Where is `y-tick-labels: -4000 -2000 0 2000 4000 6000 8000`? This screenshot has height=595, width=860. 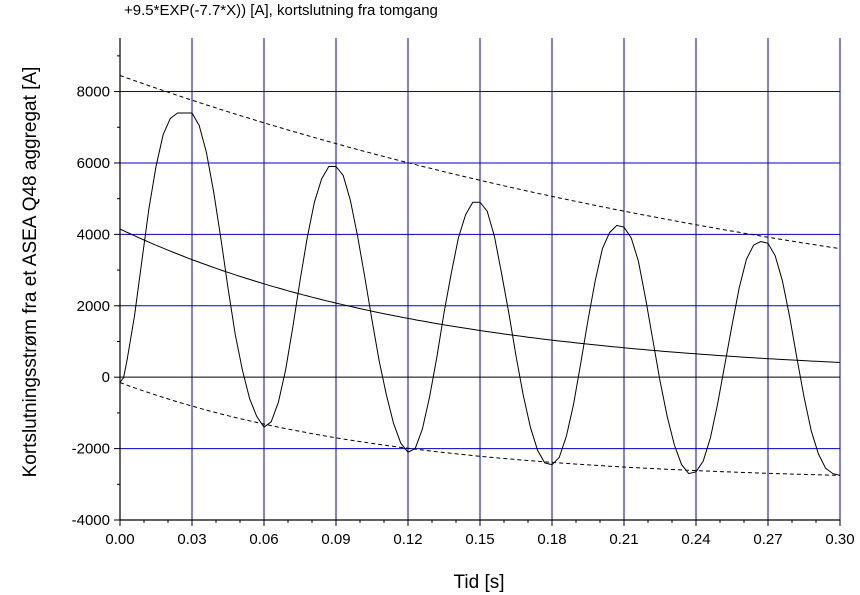
y-tick-labels: -4000 -2000 0 2000 4000 6000 8000 is located at coordinates (91, 306).